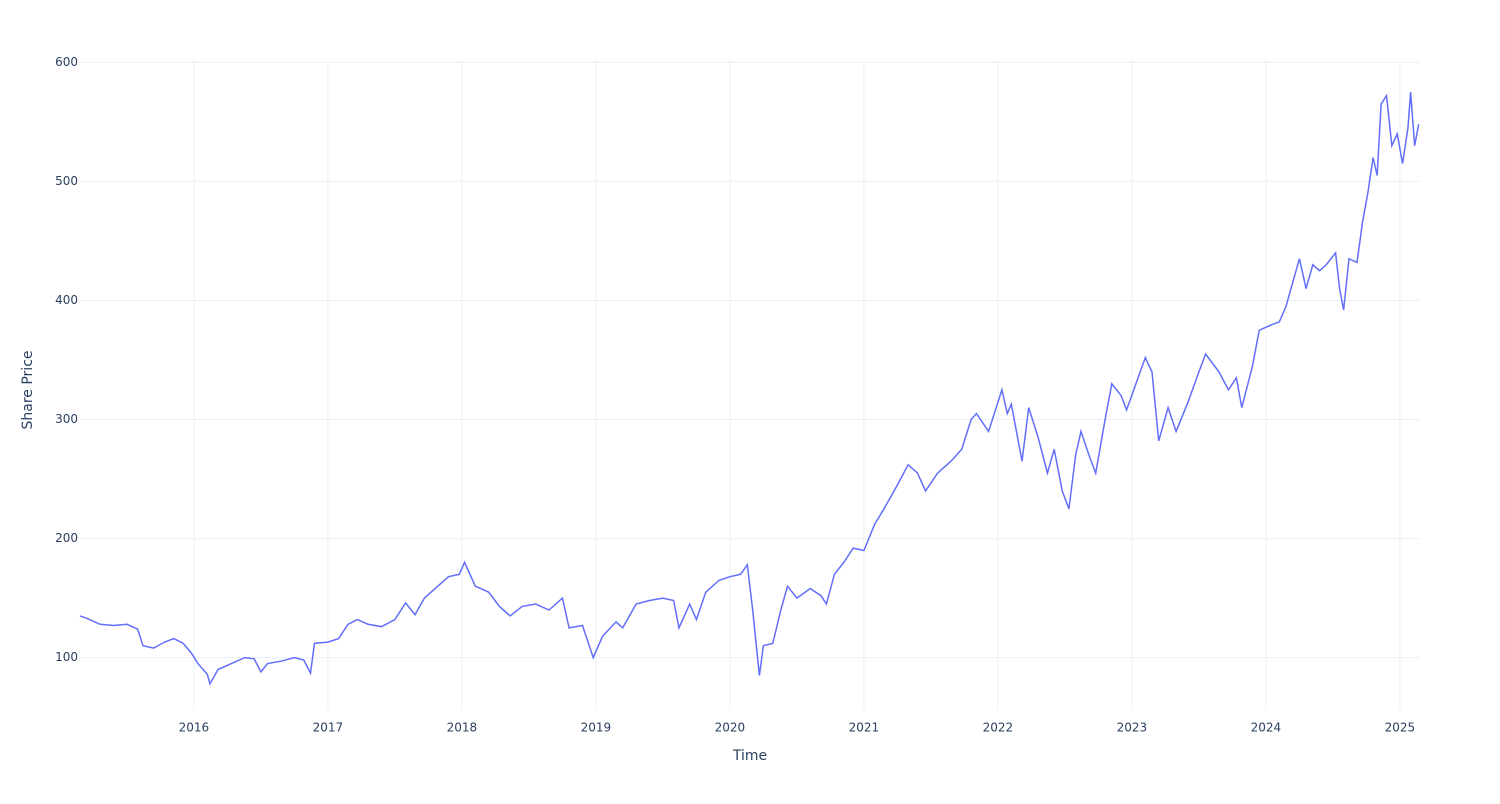 The height and width of the screenshot is (804, 1500). Describe the element at coordinates (864, 728) in the screenshot. I see `x-tick-label: 2021` at that location.